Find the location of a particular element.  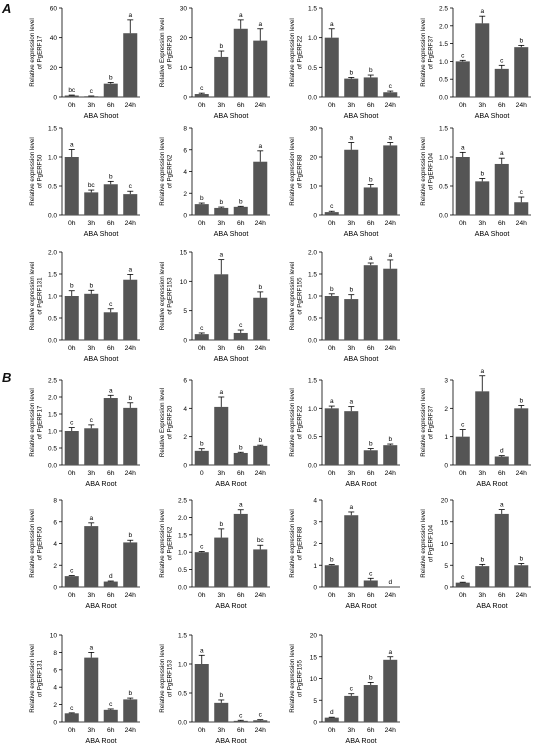

y-tick-label: 2 is located at coordinates (315, 544).